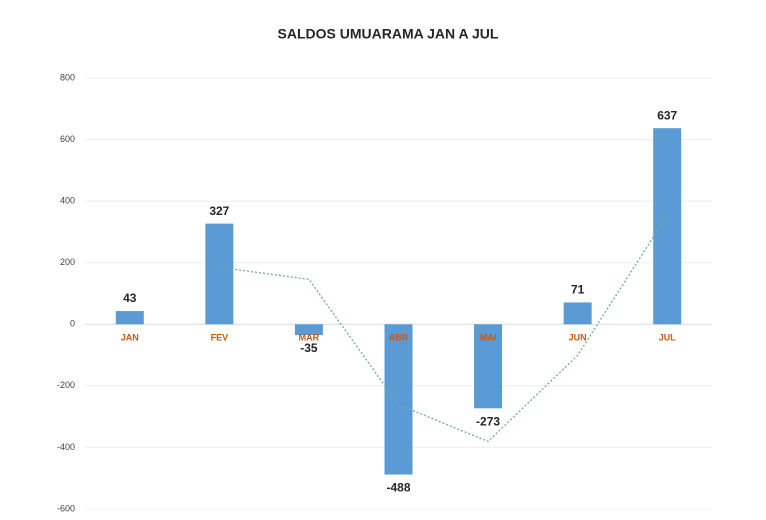 The height and width of the screenshot is (520, 766). I want to click on x-tick-label: JUN, so click(578, 338).